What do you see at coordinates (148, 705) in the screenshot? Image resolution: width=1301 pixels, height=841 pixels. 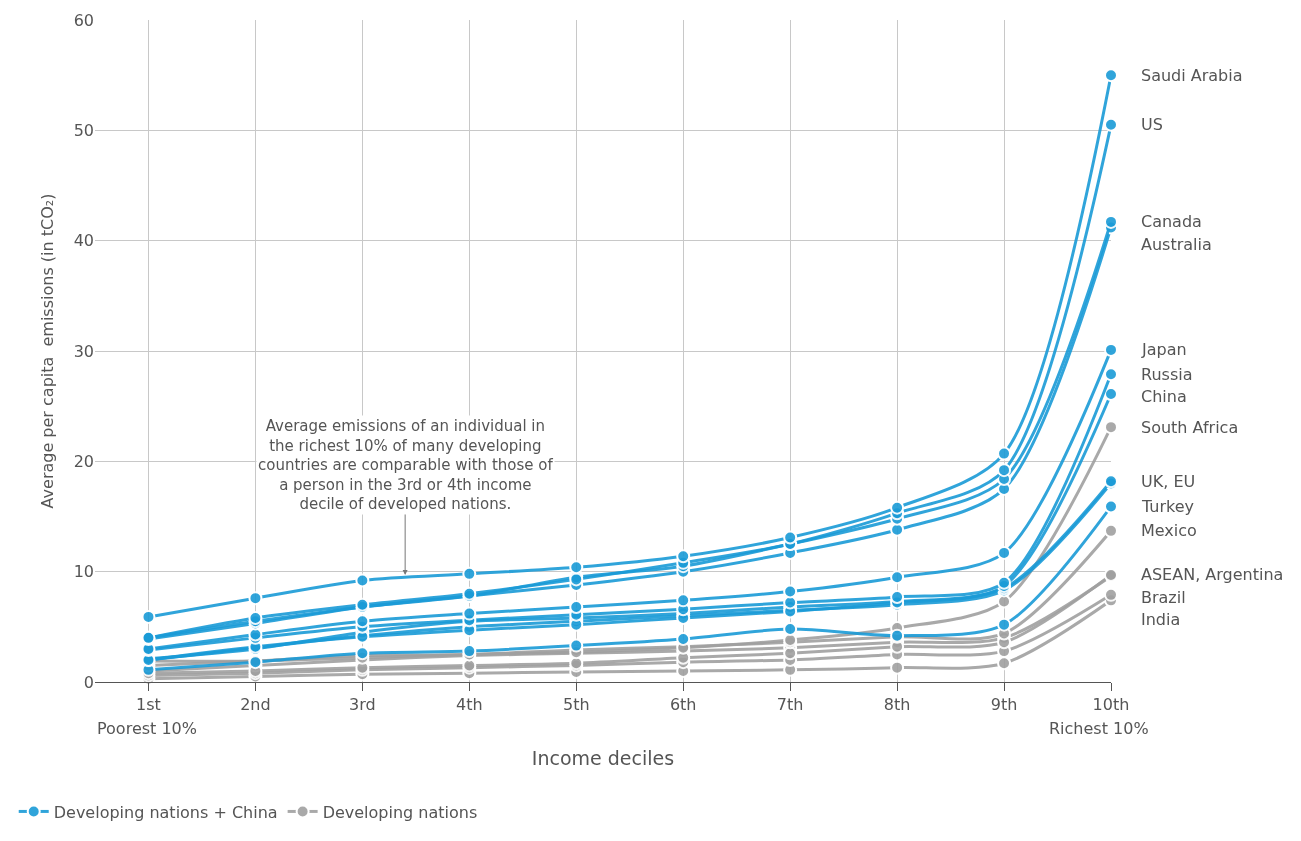 I see `x-tick-label: 1st` at bounding box center [148, 705].